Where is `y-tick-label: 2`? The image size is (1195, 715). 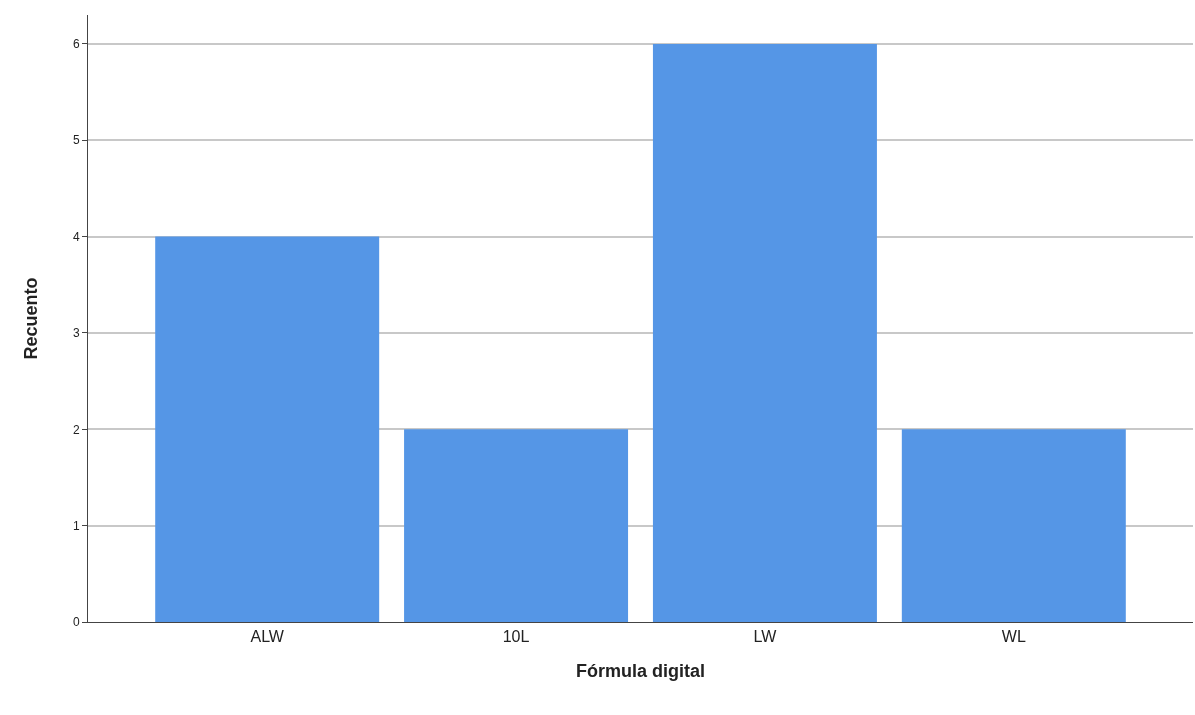
y-tick-label: 2 is located at coordinates (76, 429).